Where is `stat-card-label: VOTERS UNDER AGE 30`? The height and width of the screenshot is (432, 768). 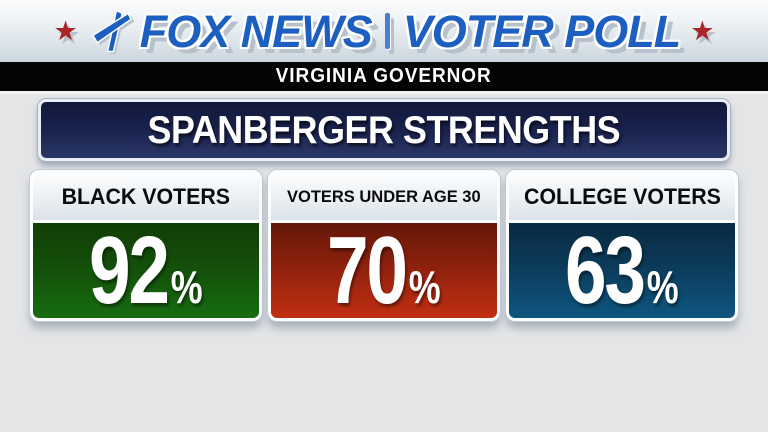
stat-card-label: VOTERS UNDER AGE 30 is located at coordinates (384, 196).